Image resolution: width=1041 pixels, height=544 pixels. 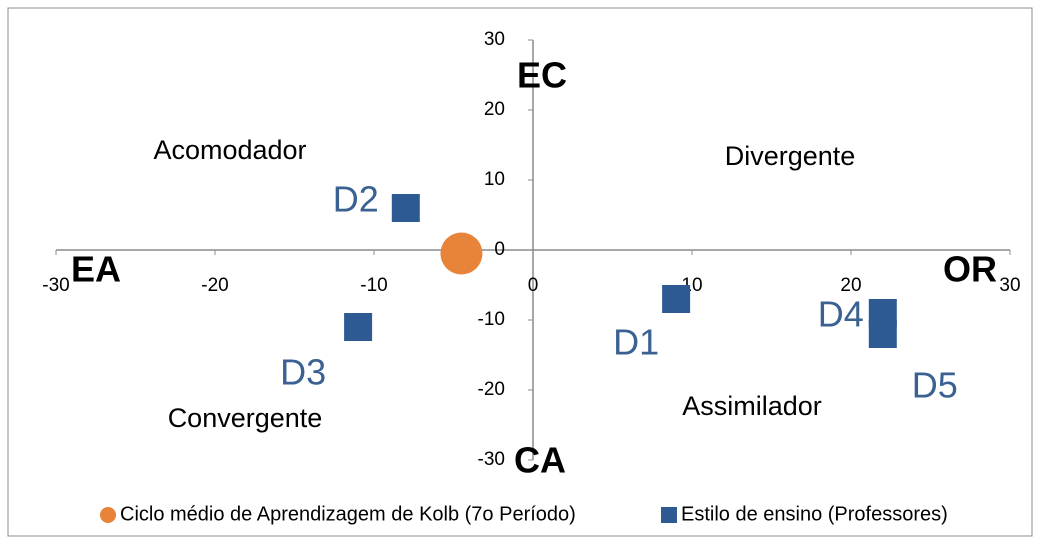 What do you see at coordinates (494, 109) in the screenshot?
I see `y-tick-label: 20` at bounding box center [494, 109].